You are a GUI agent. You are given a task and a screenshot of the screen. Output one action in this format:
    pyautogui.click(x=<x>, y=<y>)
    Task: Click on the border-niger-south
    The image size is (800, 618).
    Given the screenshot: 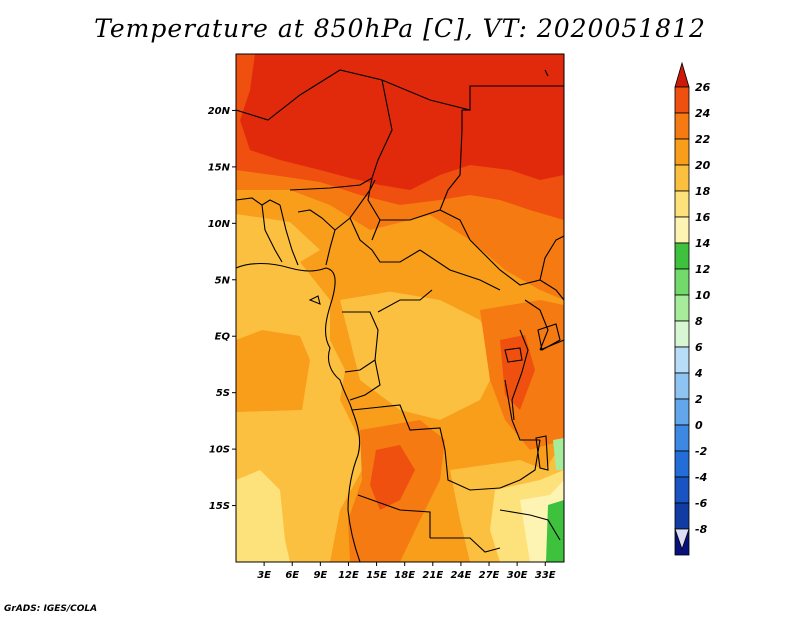 What is the action you would take?
    pyautogui.click(x=331, y=184)
    